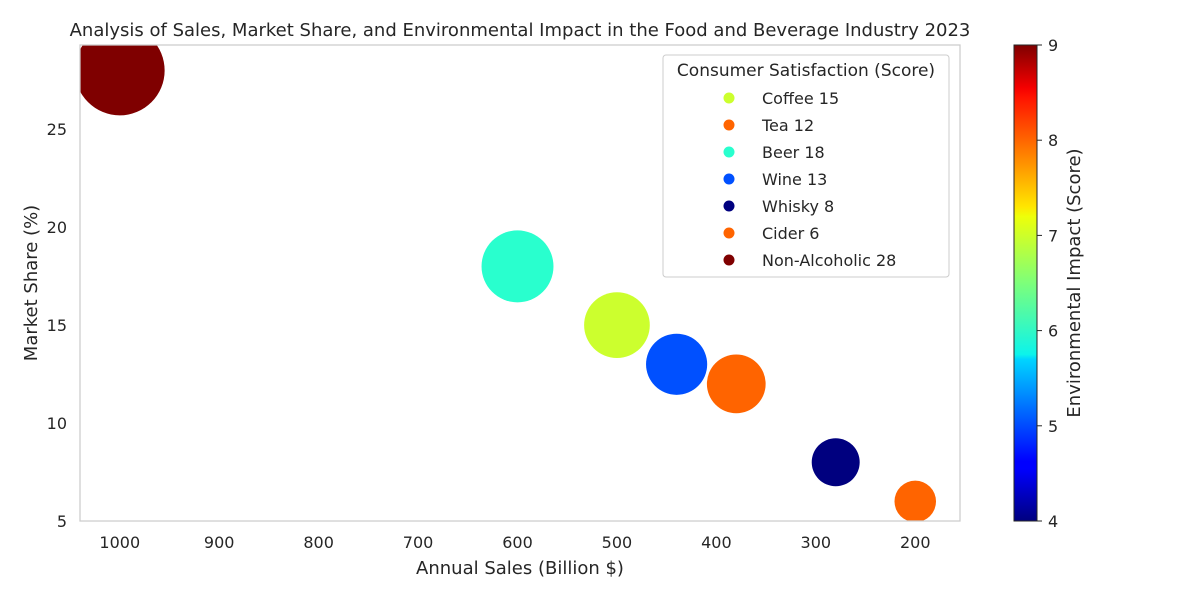 The height and width of the screenshot is (604, 1200). What do you see at coordinates (798, 206) in the screenshot?
I see `legend-label: Whisky 8` at bounding box center [798, 206].